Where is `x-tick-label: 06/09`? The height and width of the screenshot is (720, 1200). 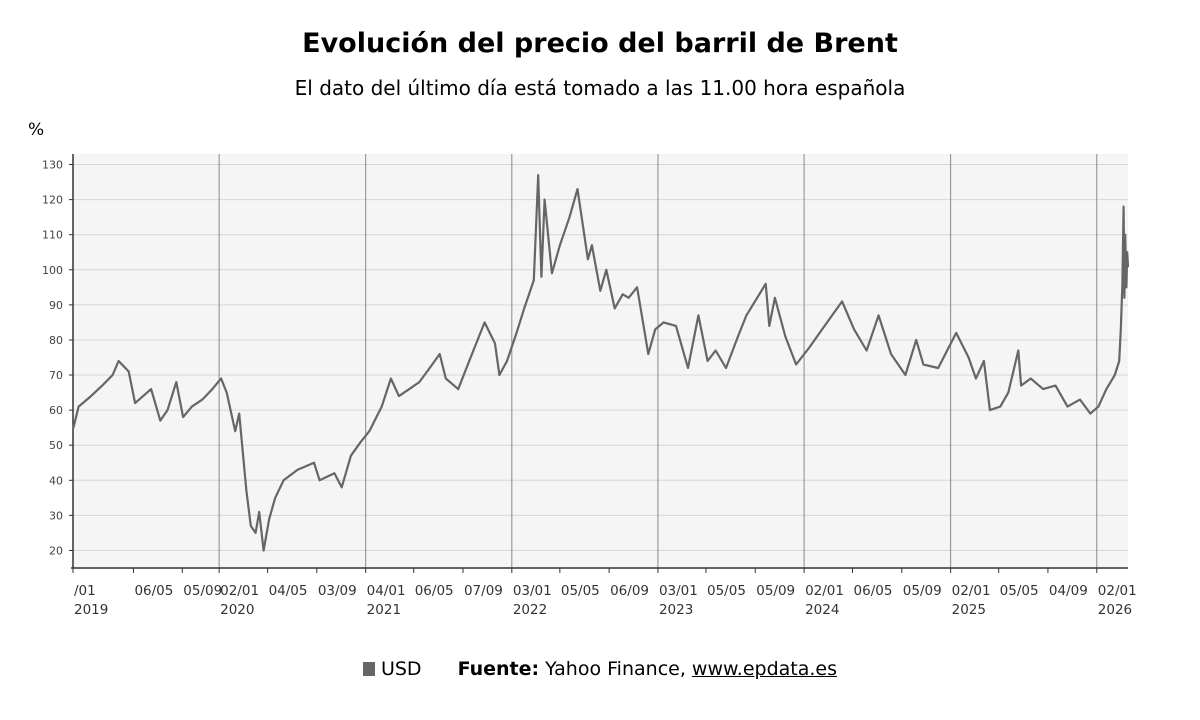 x-tick-label: 06/09 is located at coordinates (629, 591).